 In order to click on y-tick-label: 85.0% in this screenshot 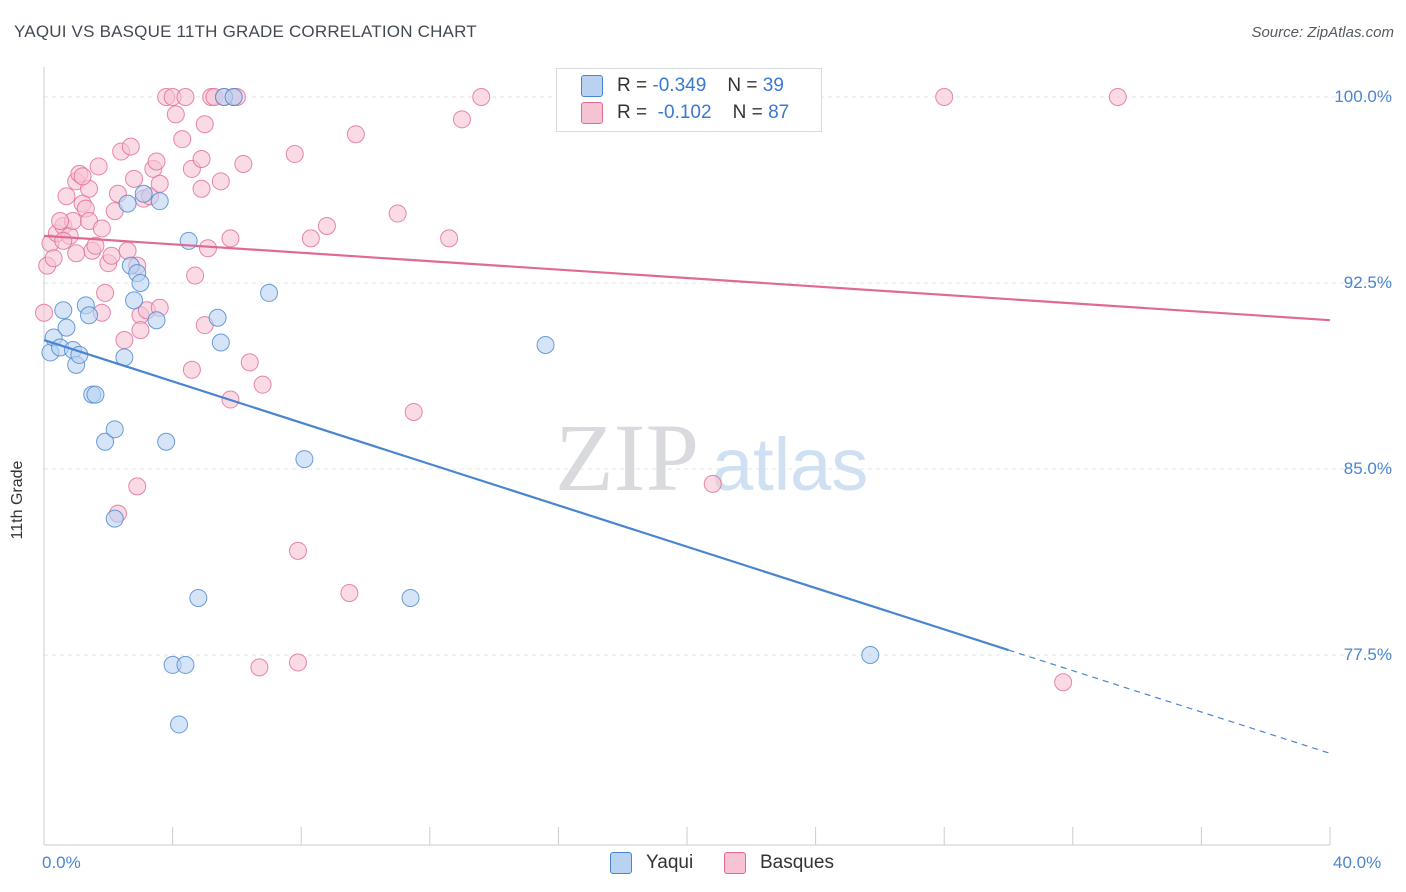, I will do `click(1367, 468)`.